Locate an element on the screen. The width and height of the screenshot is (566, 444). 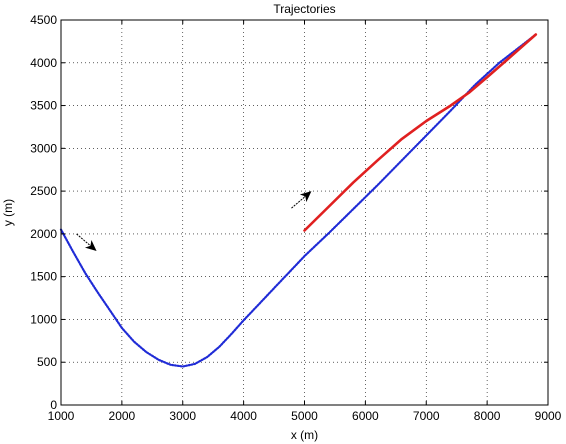
x-tick-label: 5000 is located at coordinates (304, 416).